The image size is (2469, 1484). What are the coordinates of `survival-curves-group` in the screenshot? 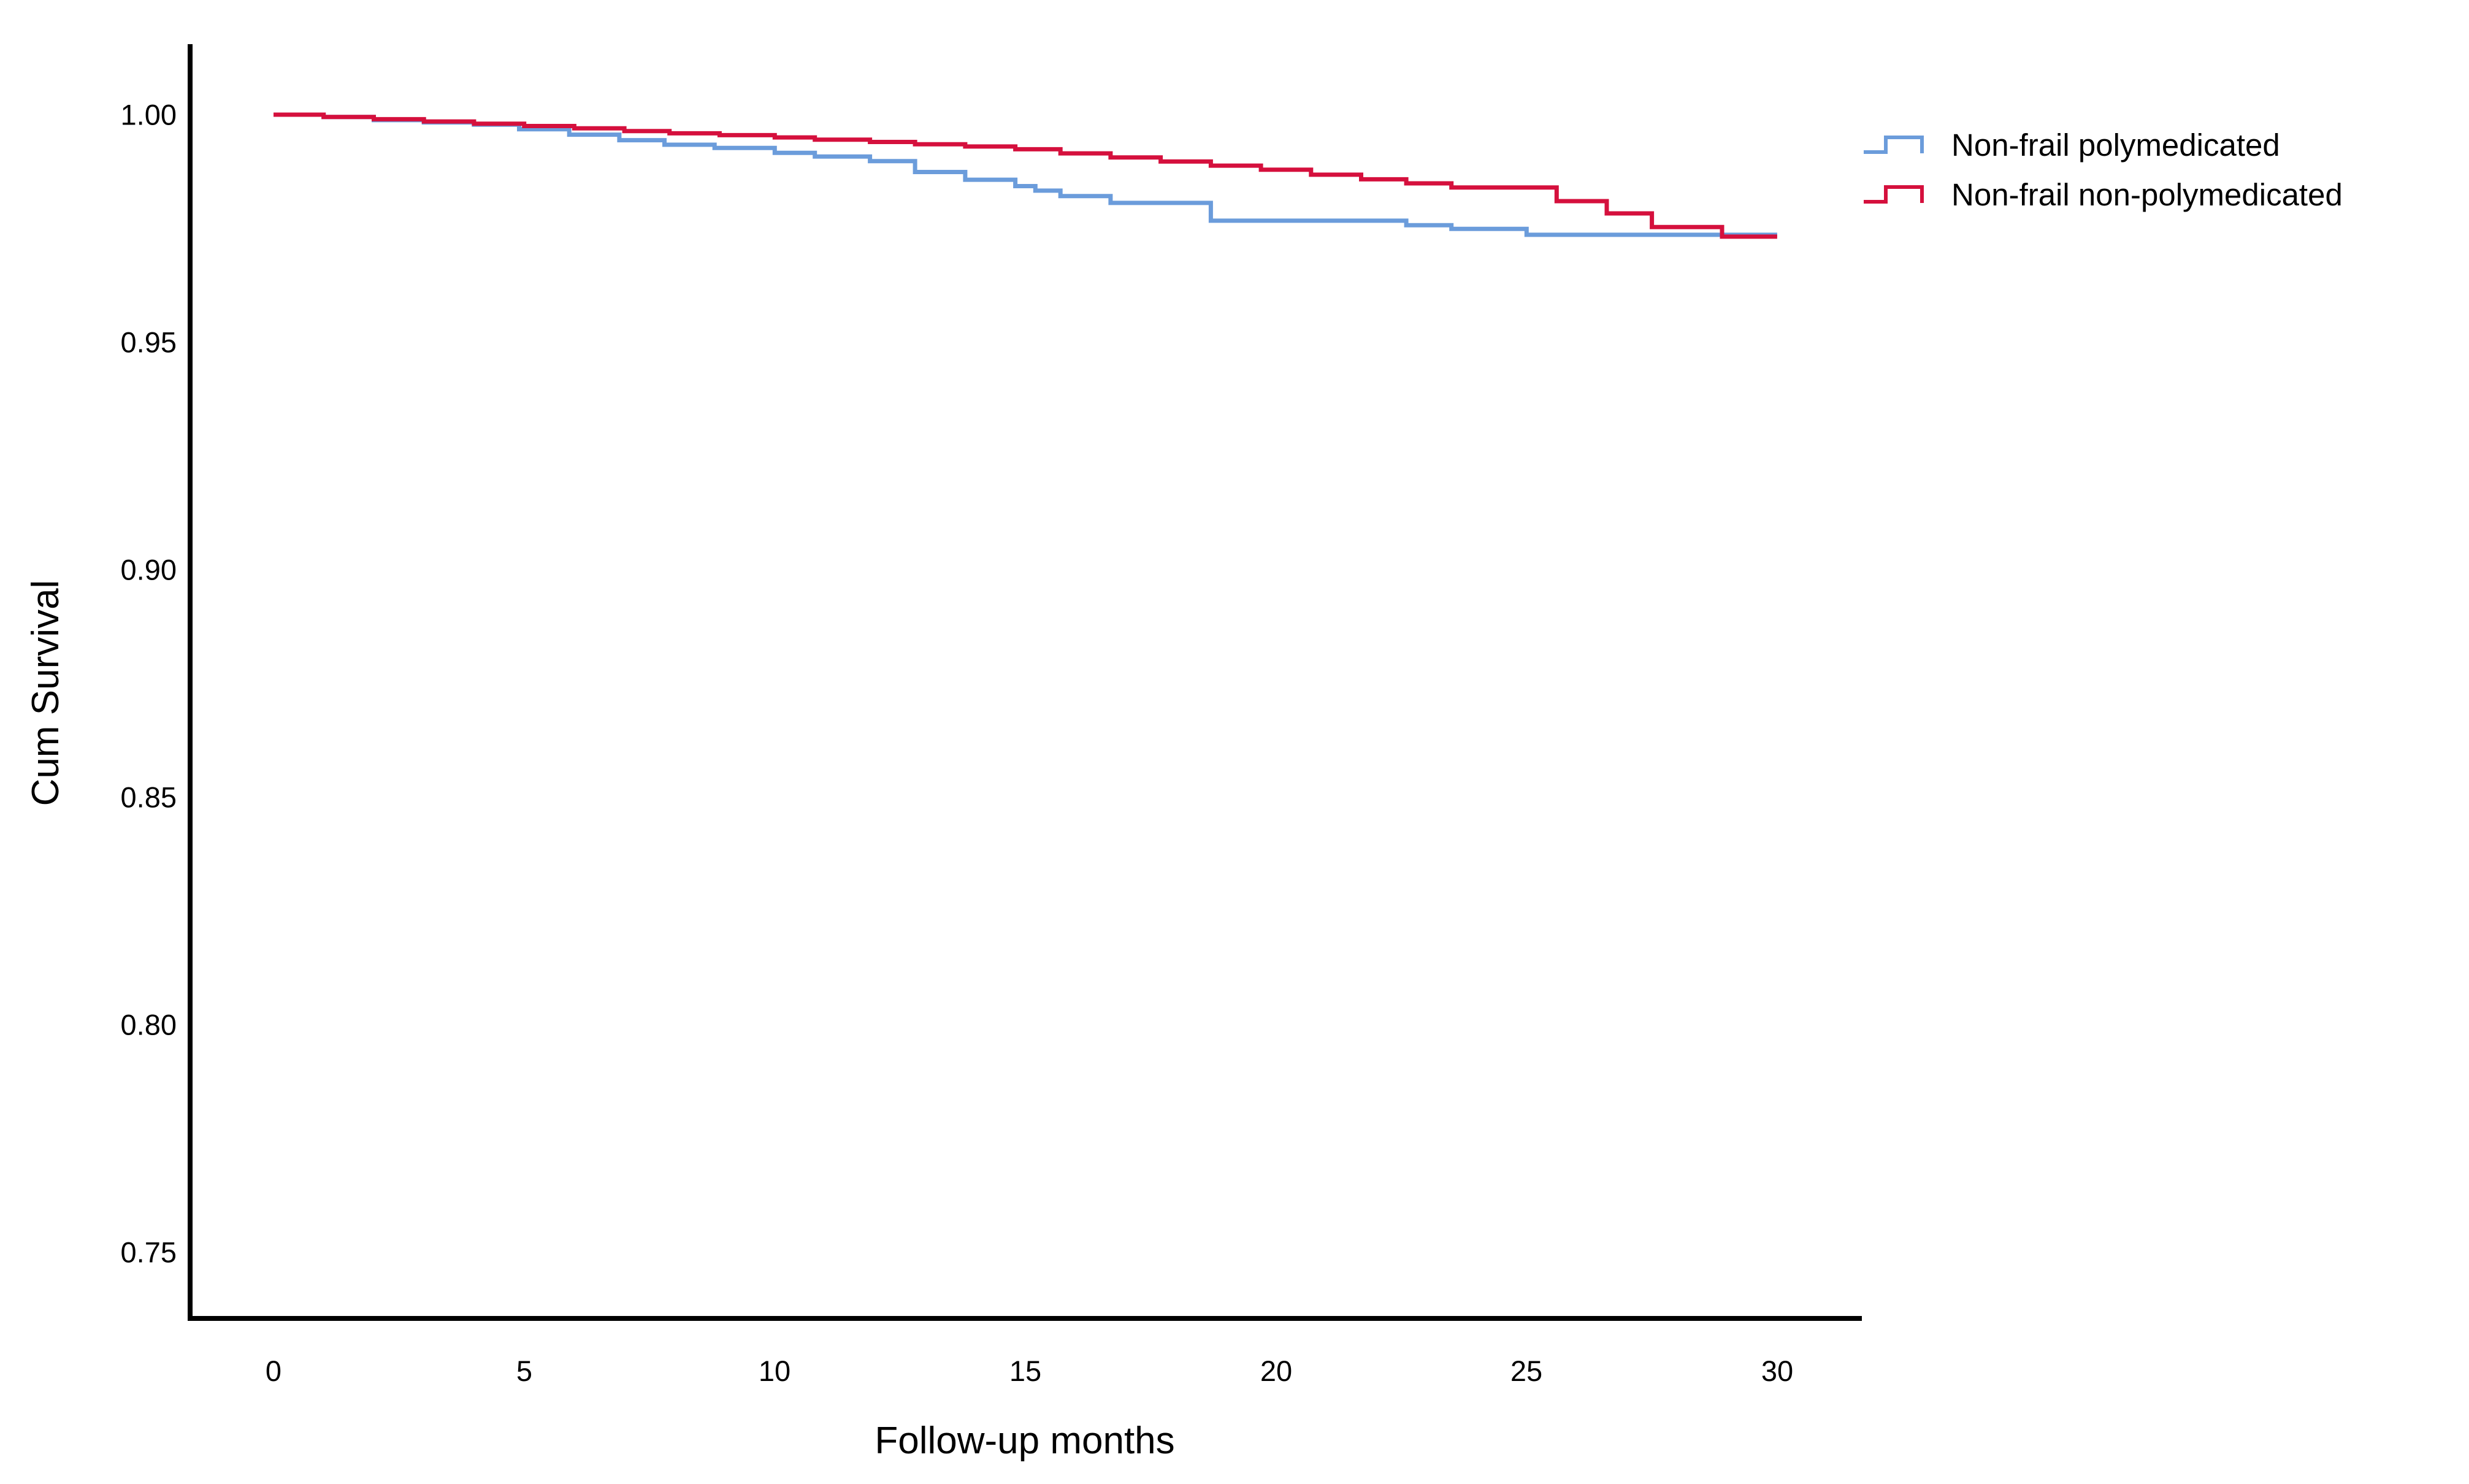 It's located at (1026, 175).